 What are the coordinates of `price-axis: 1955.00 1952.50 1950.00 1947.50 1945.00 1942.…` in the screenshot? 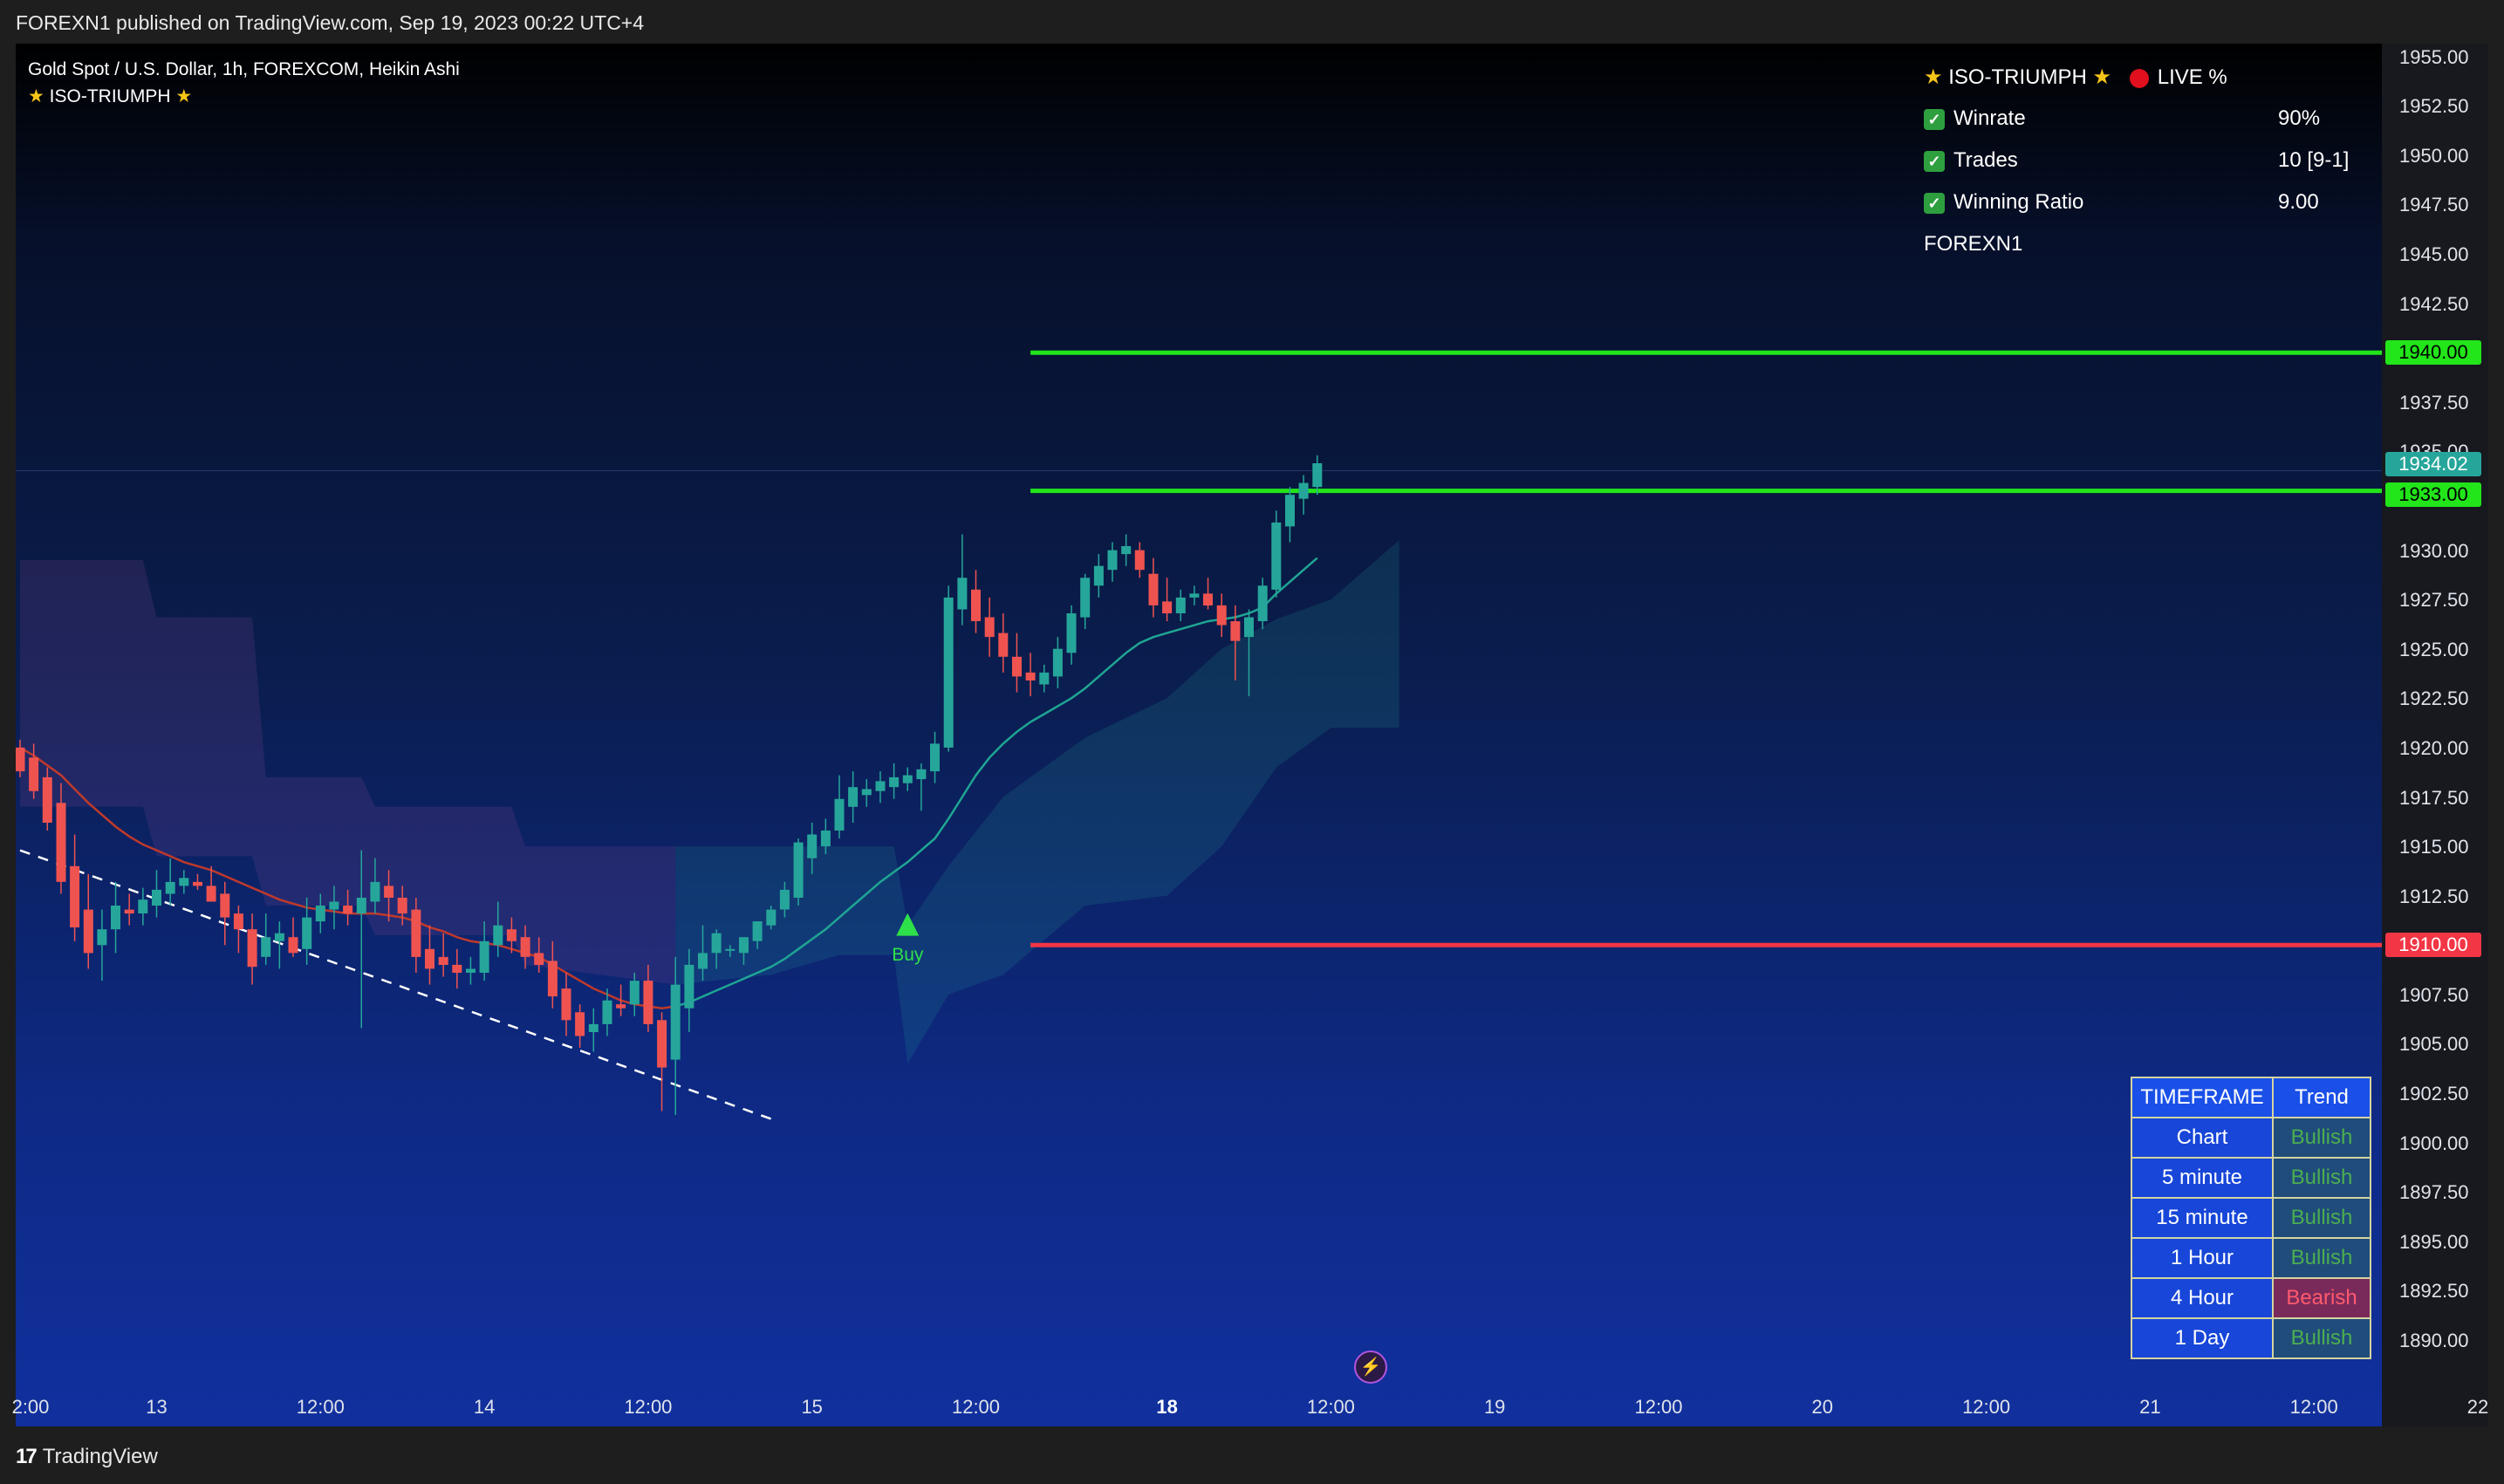 It's located at (2435, 735).